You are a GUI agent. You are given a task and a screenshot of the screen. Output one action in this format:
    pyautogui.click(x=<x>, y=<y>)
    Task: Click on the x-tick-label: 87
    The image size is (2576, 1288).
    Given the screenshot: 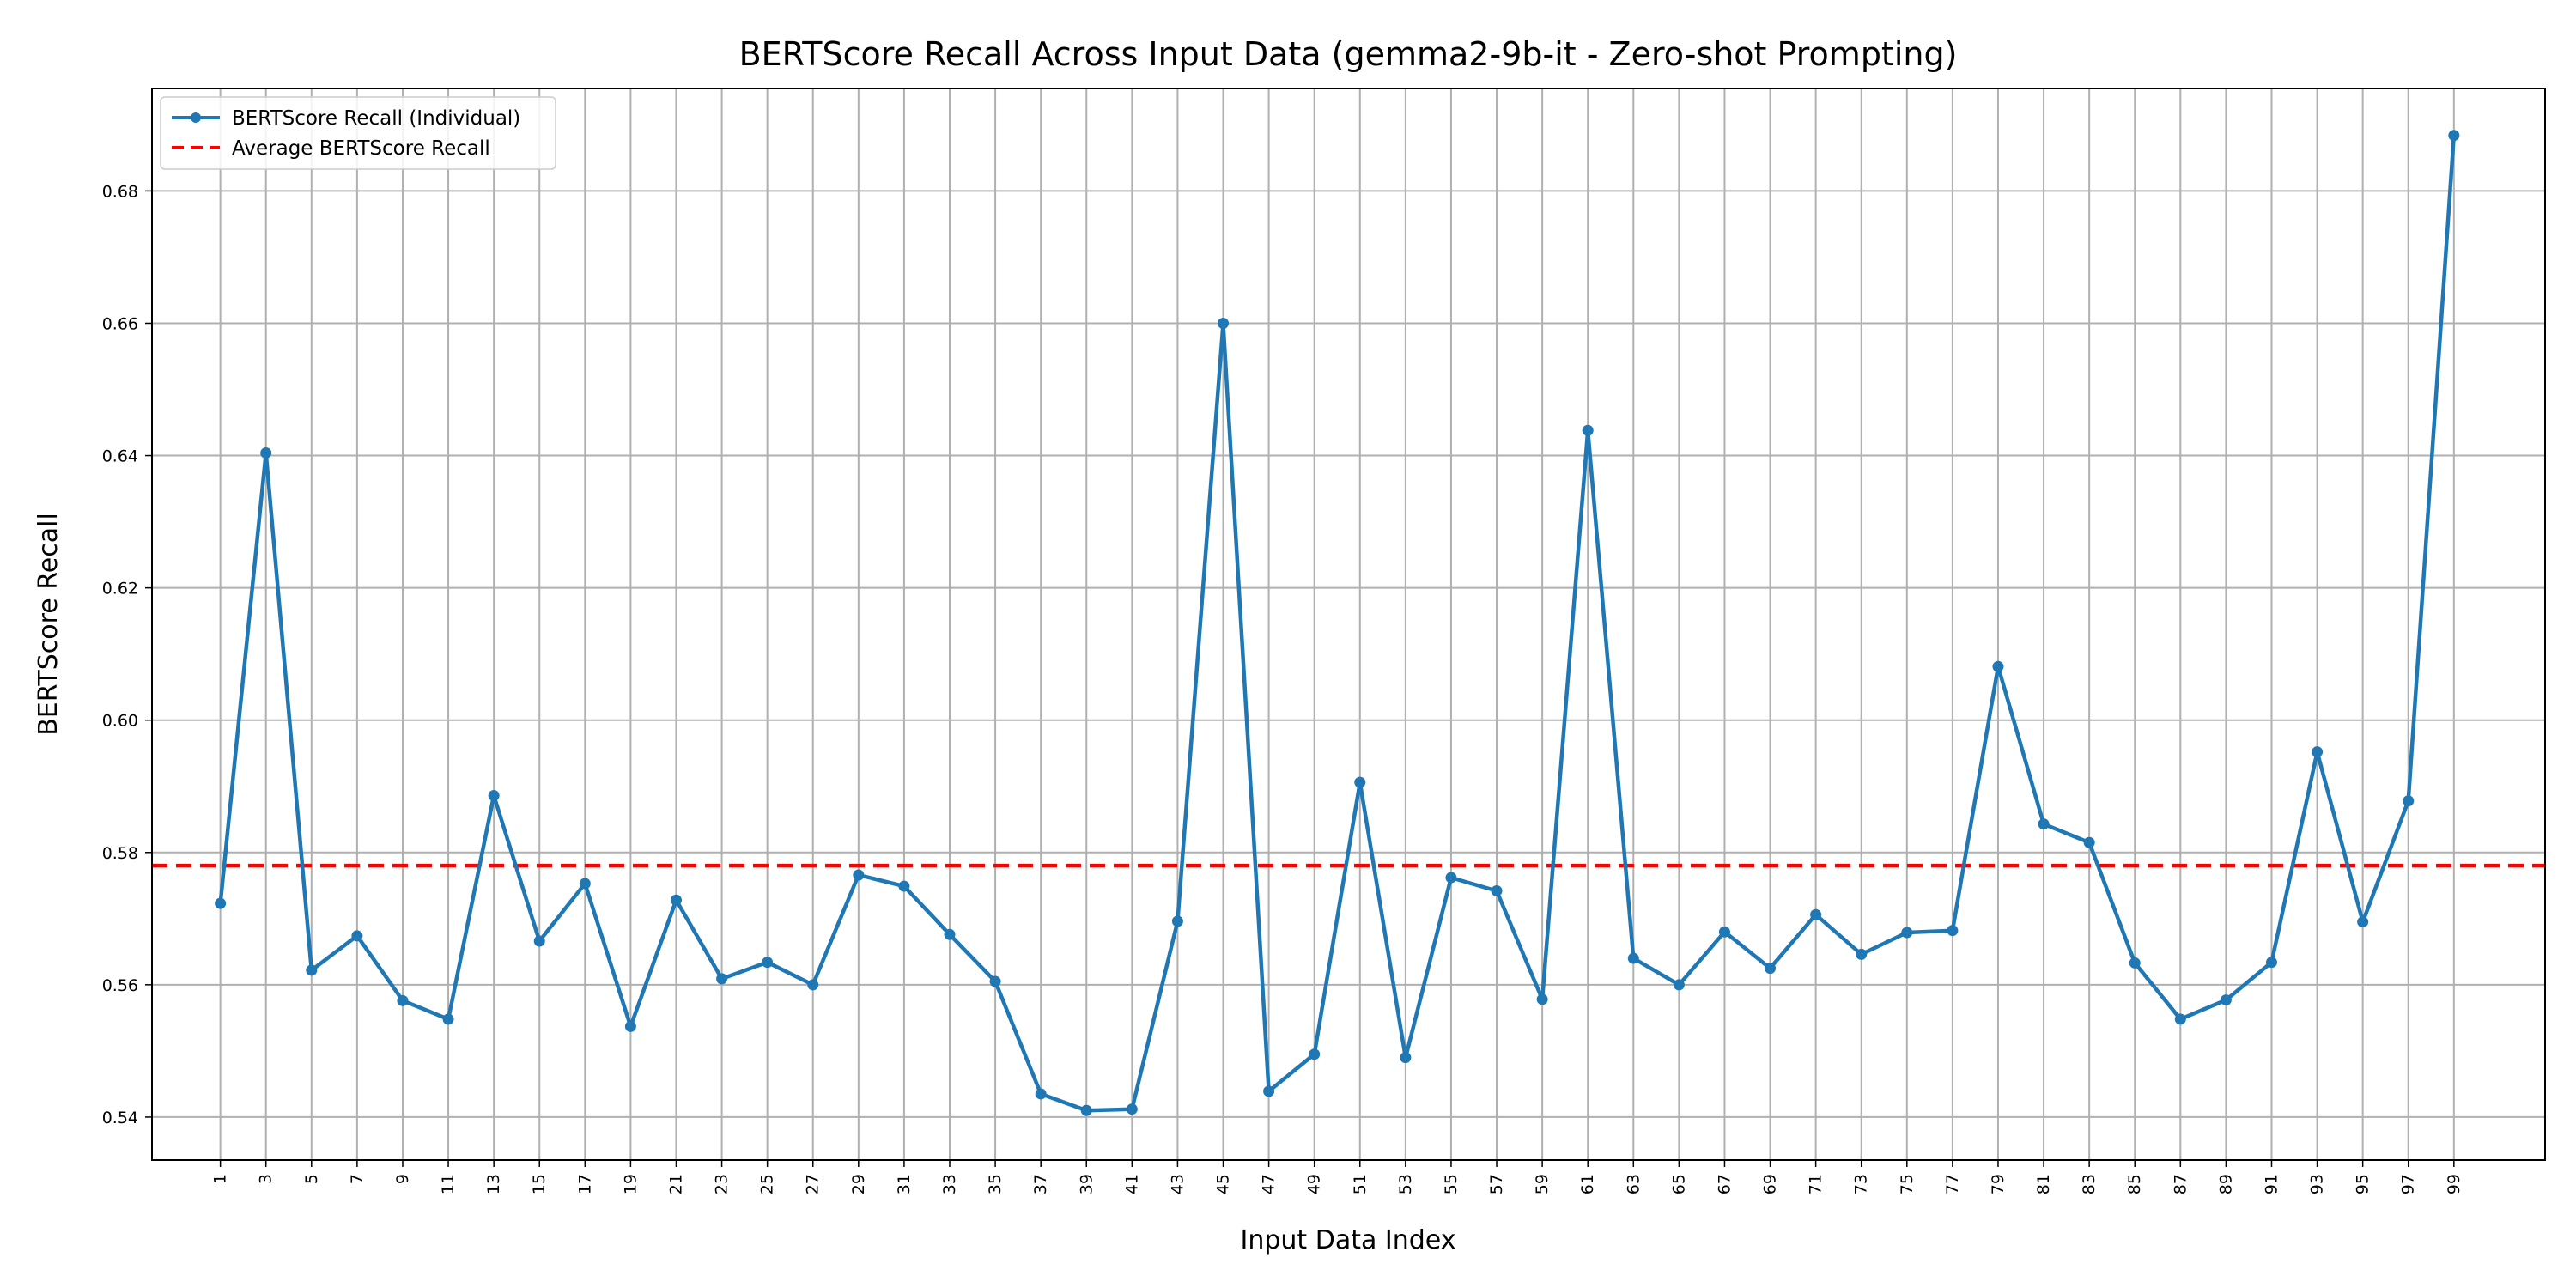 What is the action you would take?
    pyautogui.click(x=2180, y=1184)
    